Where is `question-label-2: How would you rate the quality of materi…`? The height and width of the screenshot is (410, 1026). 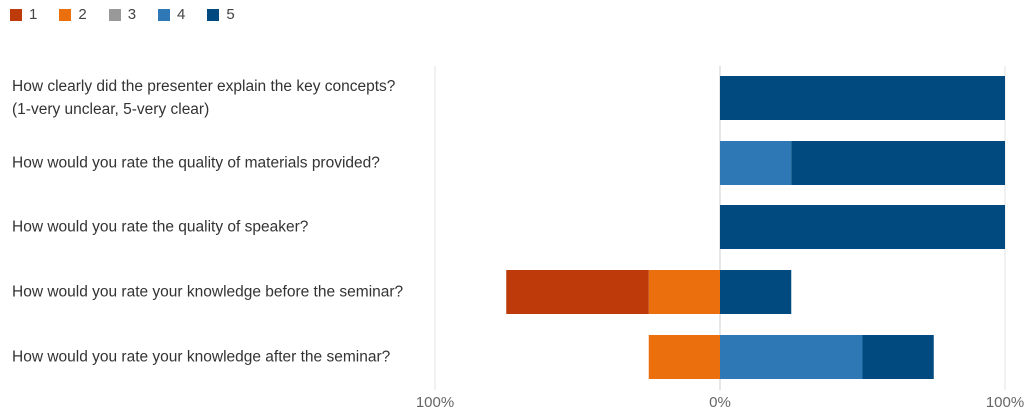 question-label-2: How would you rate the quality of materi… is located at coordinates (196, 163).